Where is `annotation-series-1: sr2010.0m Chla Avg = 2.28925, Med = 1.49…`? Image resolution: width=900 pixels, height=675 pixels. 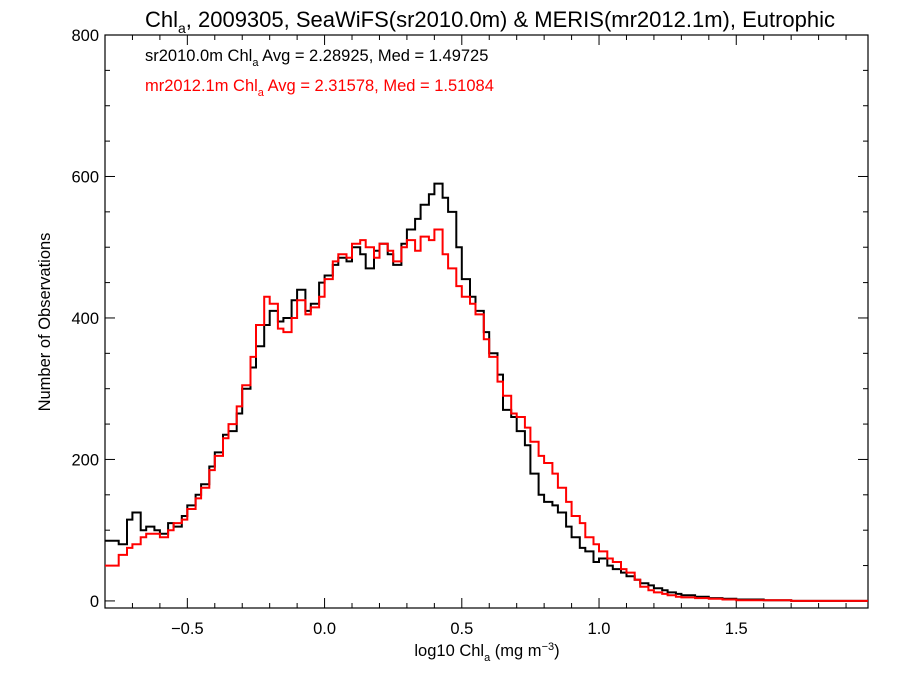
annotation-series-1: sr2010.0m Chla Avg = 2.28925, Med = 1.49… is located at coordinates (316, 58).